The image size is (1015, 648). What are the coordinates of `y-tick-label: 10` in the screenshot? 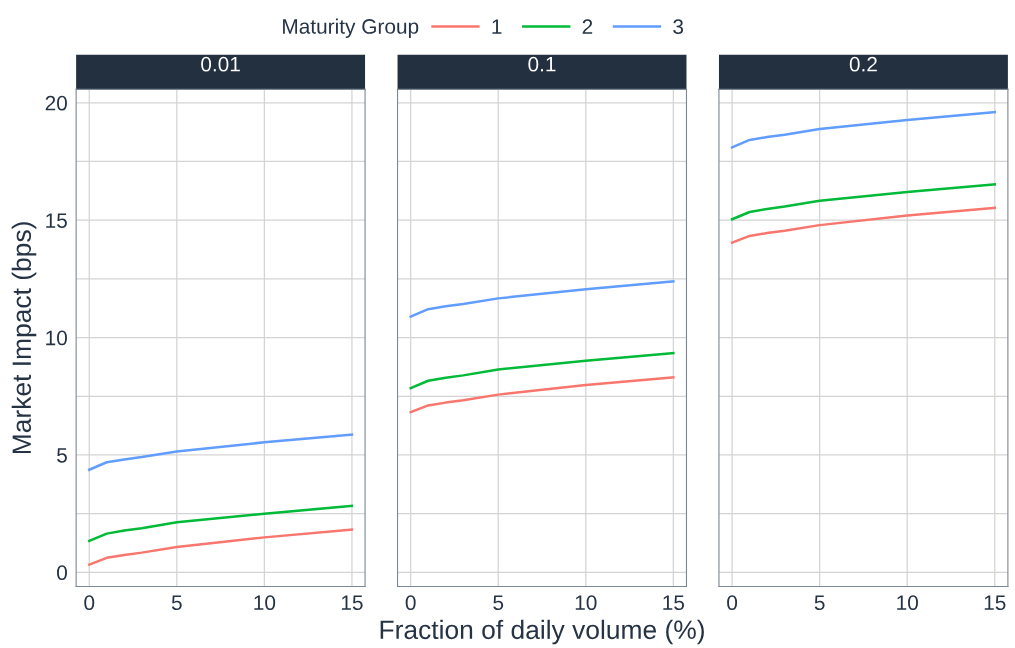 It's located at (56, 338).